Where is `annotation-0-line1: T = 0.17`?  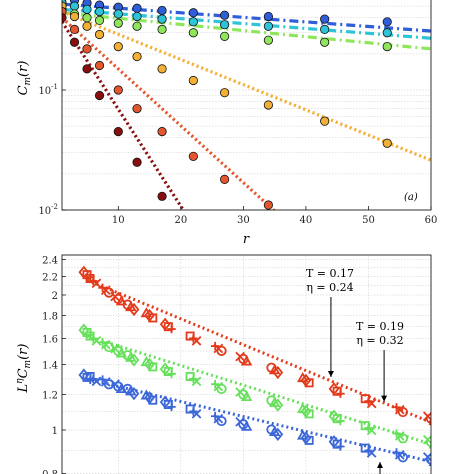 annotation-0-line1: T = 0.17 is located at coordinates (330, 273).